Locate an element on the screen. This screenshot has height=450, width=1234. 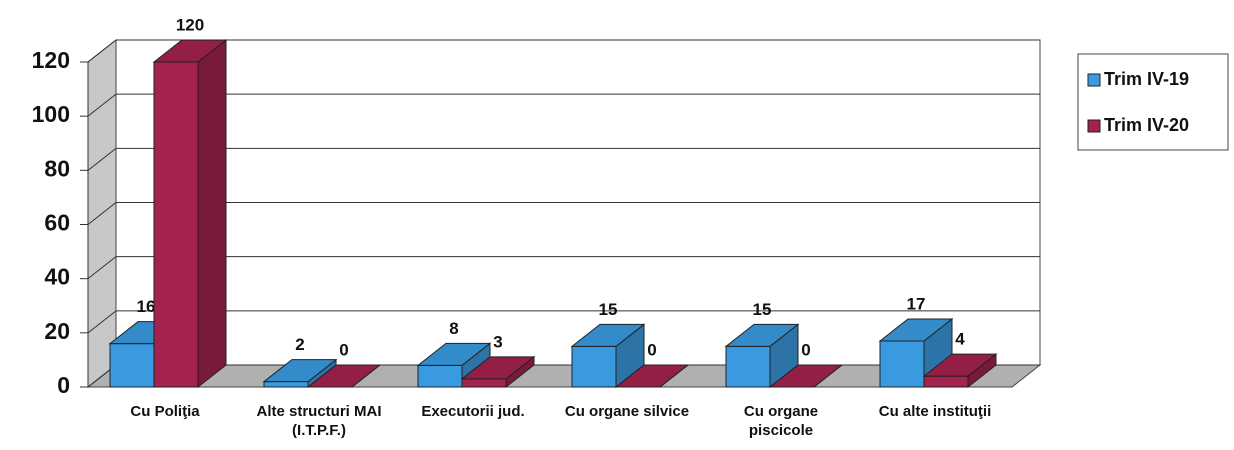
x-tick-label: Alte structuri MAI (I.T.P.F.) is located at coordinates (319, 421).